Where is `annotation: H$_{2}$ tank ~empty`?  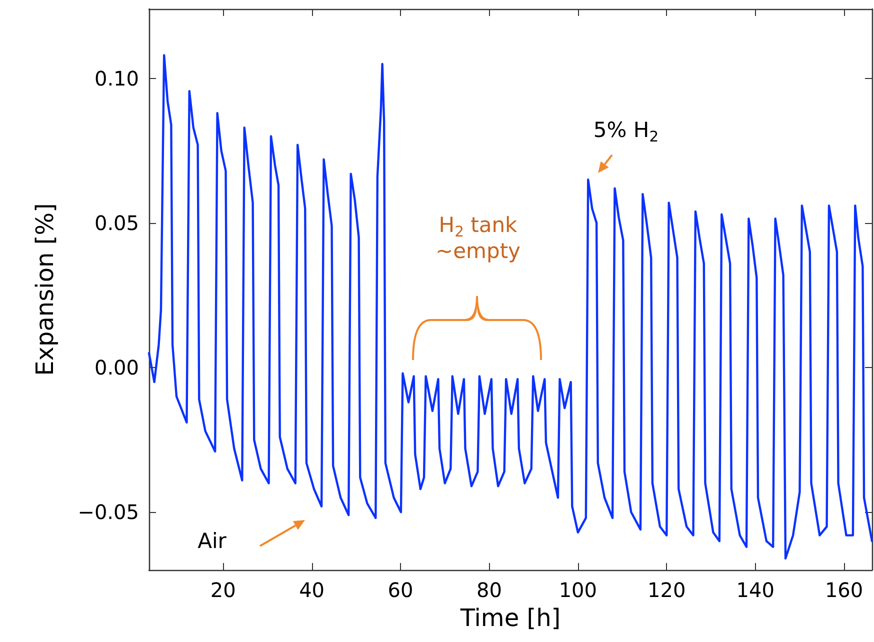 annotation: H$_{2}$ tank ~empty is located at coordinates (478, 238).